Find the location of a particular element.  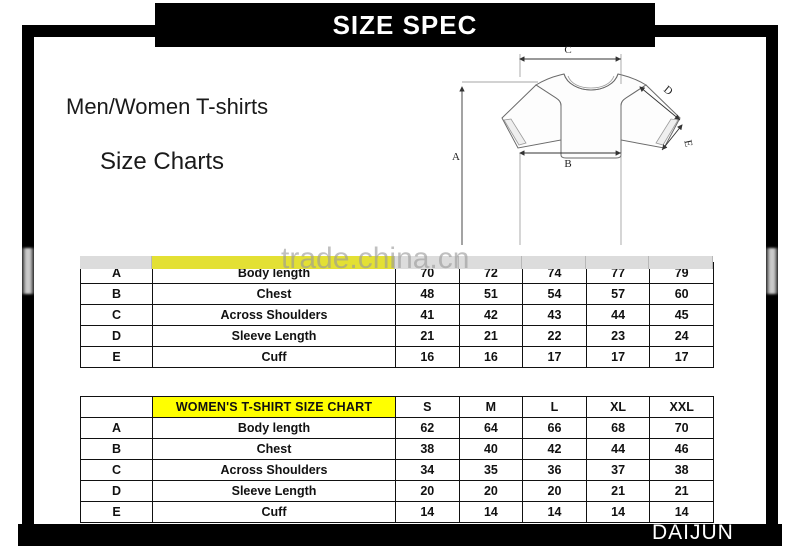

d-dimension-line is located at coordinates (660, 103).